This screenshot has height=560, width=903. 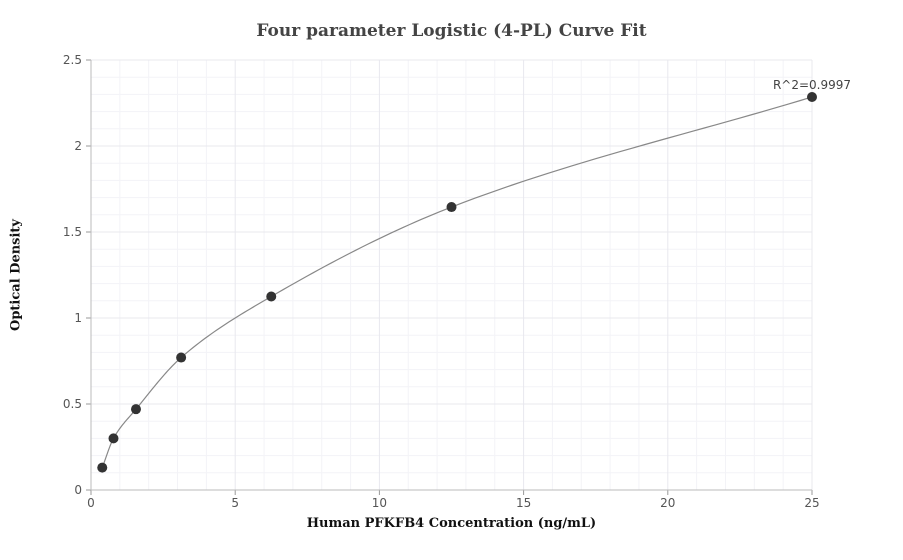 I want to click on chart-title: Four parameter Logistic (4-PL) Curve Fit, so click(x=451, y=31).